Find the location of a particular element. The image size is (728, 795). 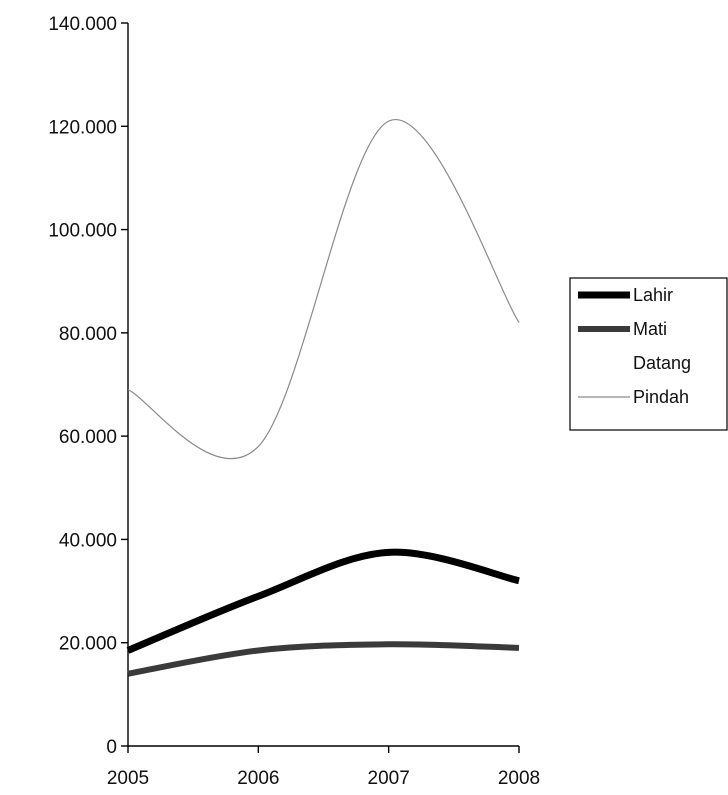

y-tick-label: 60.000 is located at coordinates (88, 437).